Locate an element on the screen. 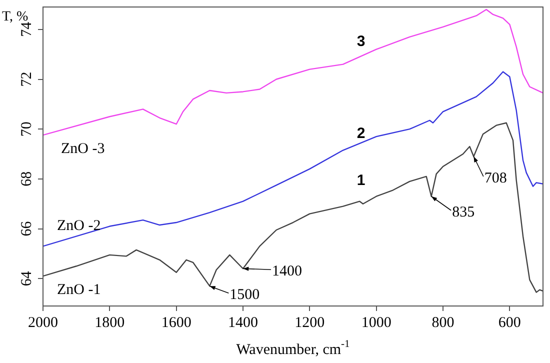  annotation: 3 is located at coordinates (361, 41).